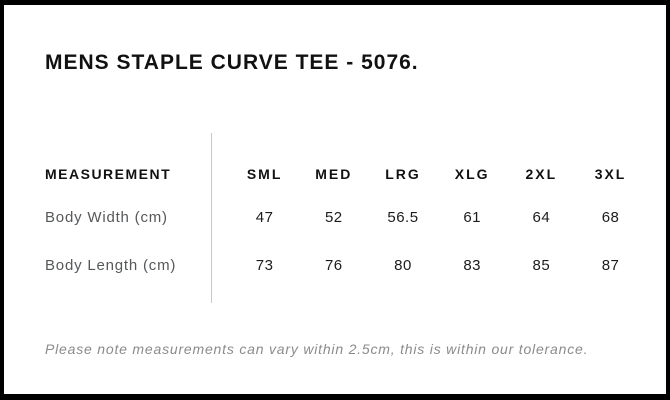 The width and height of the screenshot is (670, 400). What do you see at coordinates (403, 174) in the screenshot?
I see `size-header-lrg: LRG` at bounding box center [403, 174].